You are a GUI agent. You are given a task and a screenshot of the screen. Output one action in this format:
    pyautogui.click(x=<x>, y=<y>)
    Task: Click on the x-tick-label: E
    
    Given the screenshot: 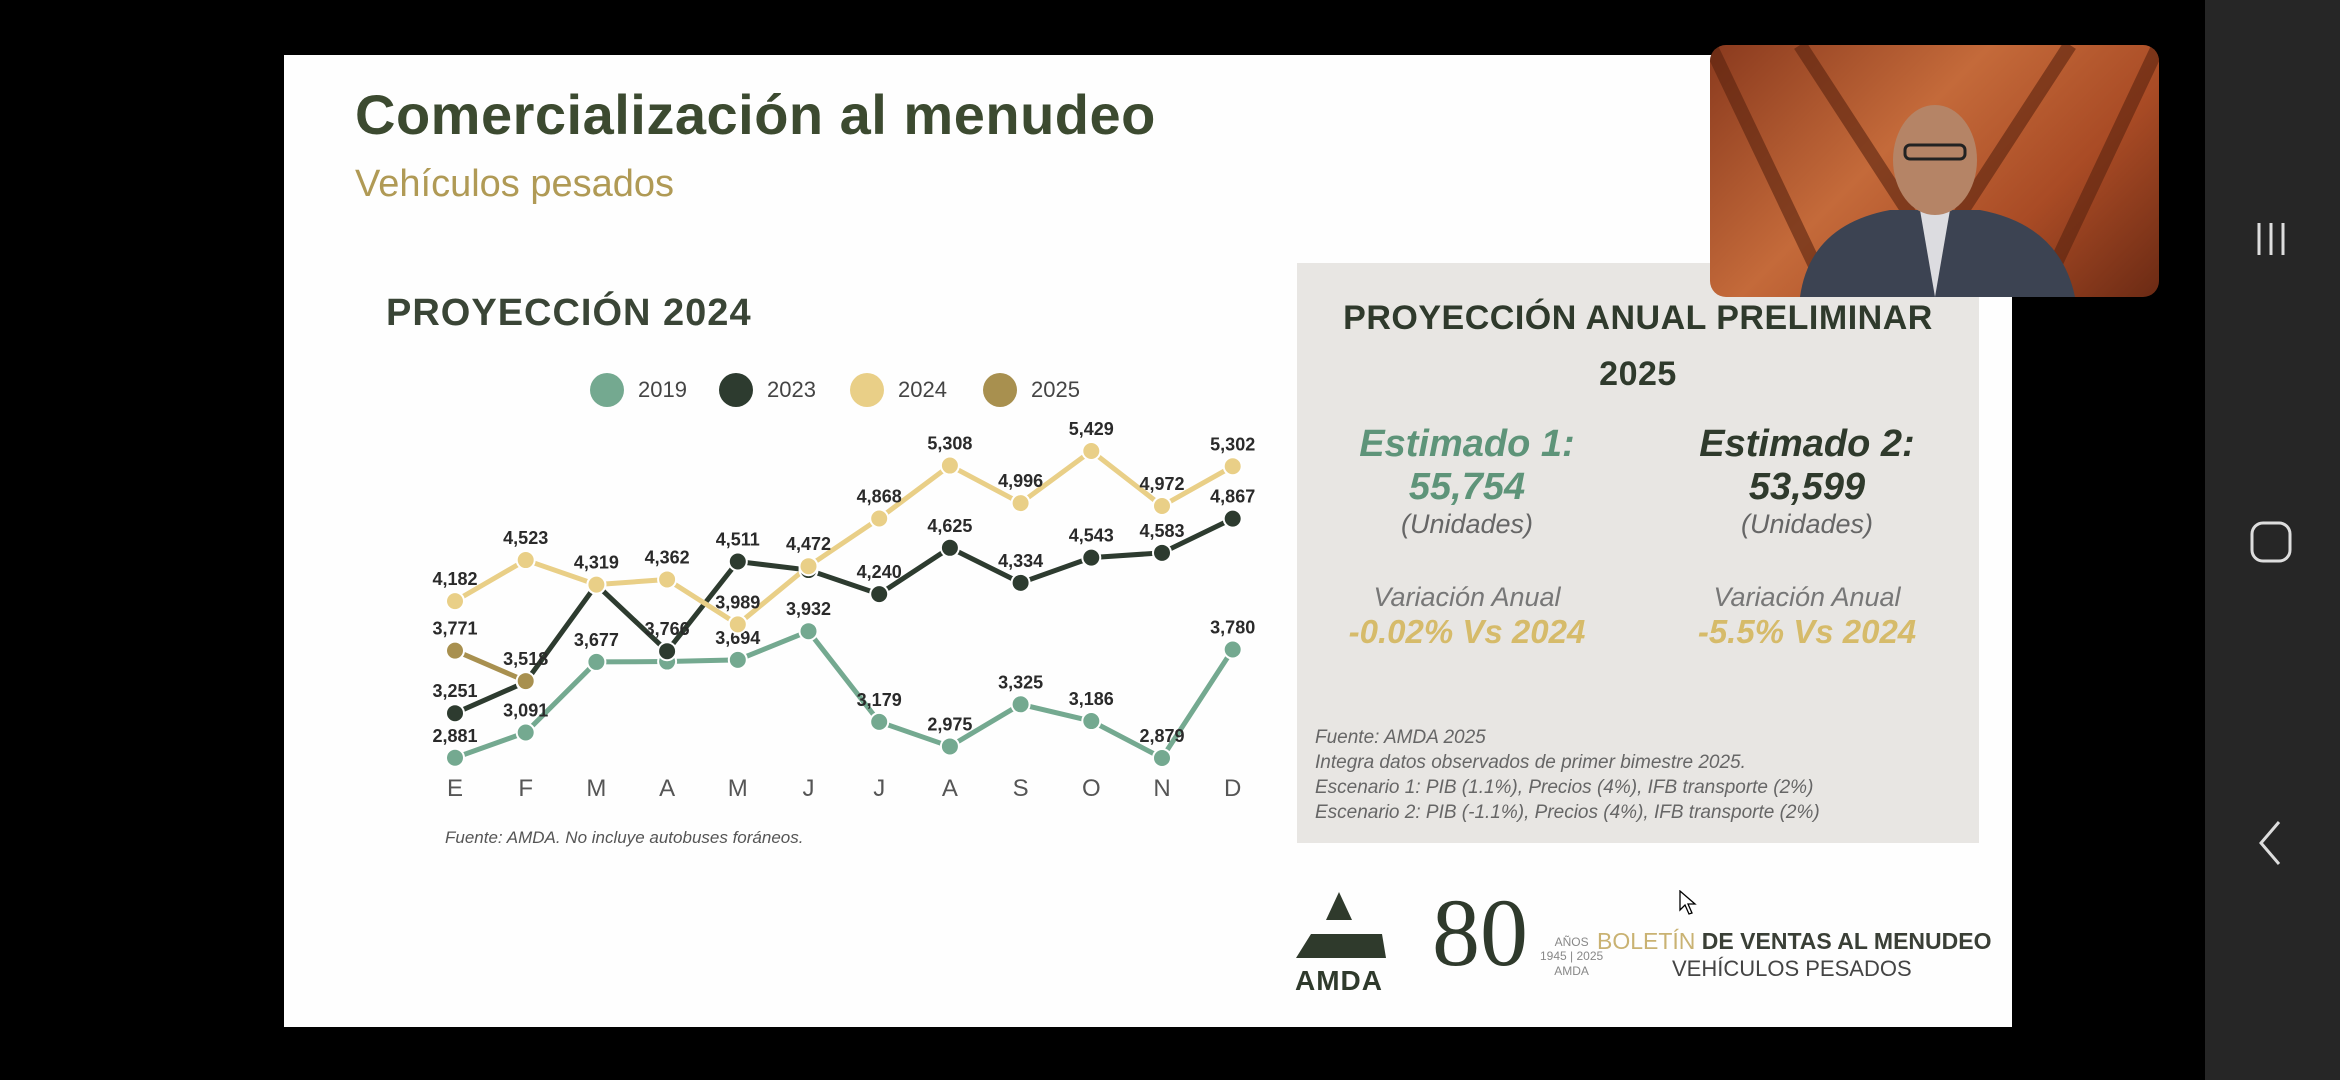 What is the action you would take?
    pyautogui.click(x=455, y=788)
    